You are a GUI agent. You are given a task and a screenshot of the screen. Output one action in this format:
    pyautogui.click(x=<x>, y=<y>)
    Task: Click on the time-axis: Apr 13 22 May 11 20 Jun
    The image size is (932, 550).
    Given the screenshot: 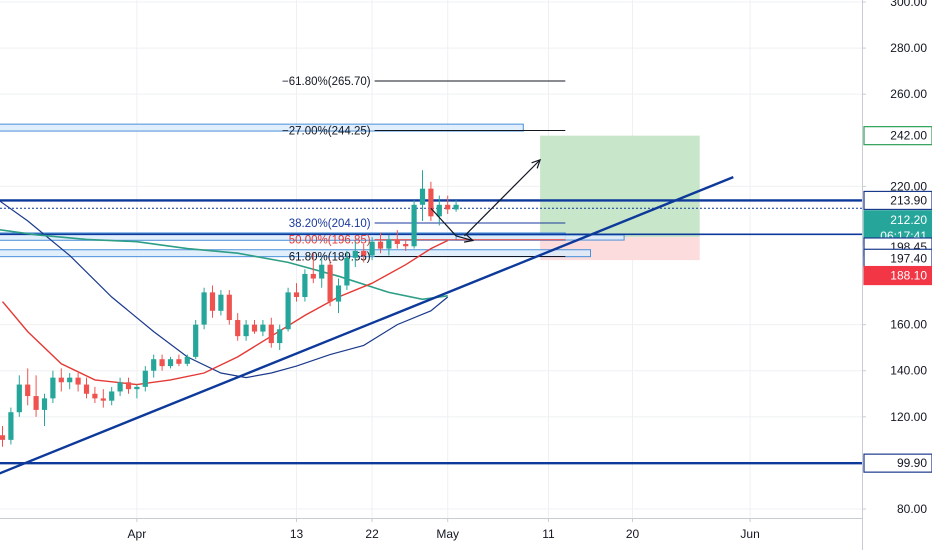 What is the action you would take?
    pyautogui.click(x=431, y=534)
    